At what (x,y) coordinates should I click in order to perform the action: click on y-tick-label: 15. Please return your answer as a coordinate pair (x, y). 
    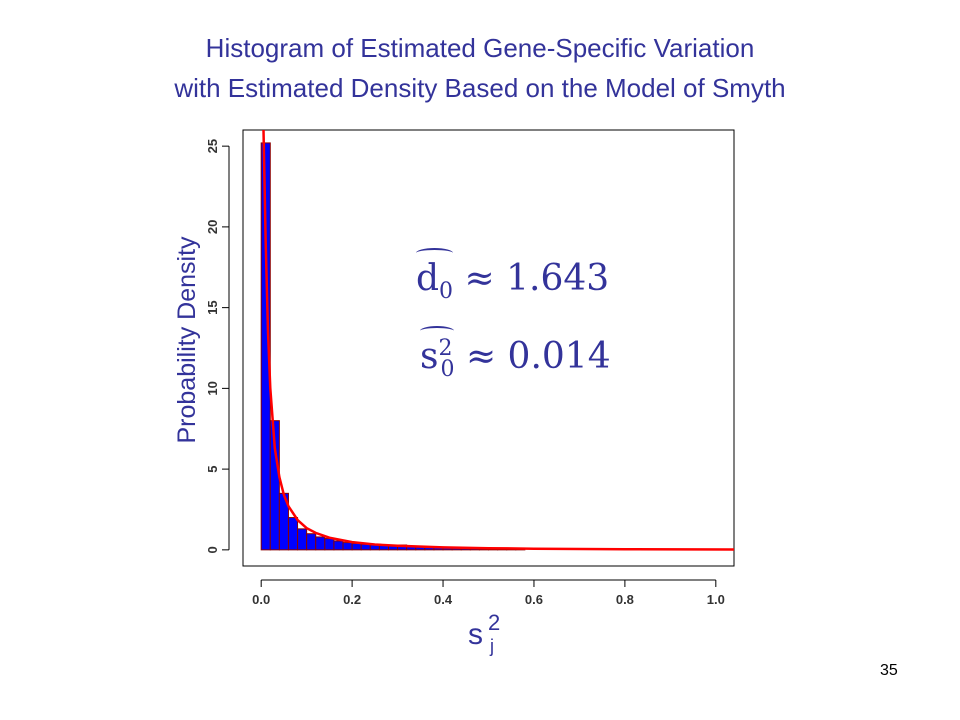
    Looking at the image, I should click on (212, 307).